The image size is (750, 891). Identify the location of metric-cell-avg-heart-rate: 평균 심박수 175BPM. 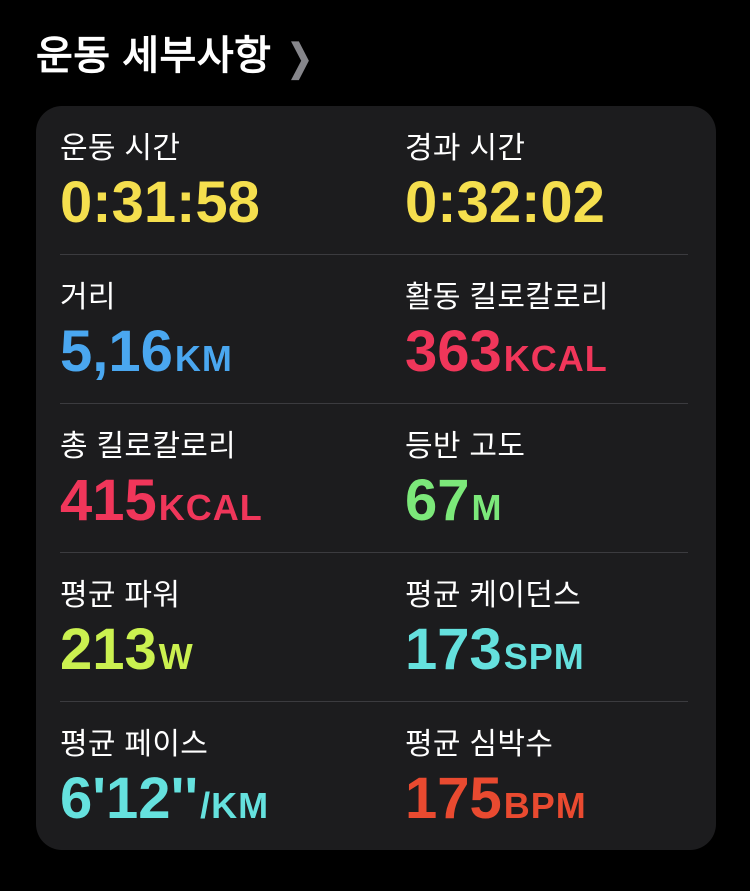
(560, 789).